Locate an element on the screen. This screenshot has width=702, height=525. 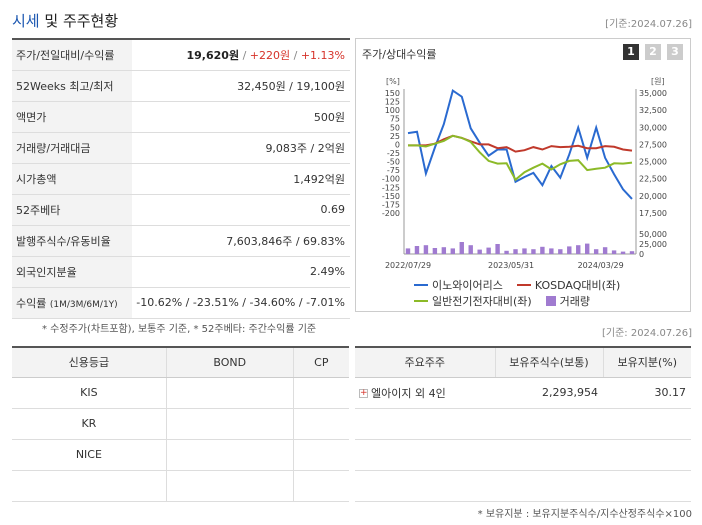
chart-tab-3: 3 is located at coordinates (675, 52).